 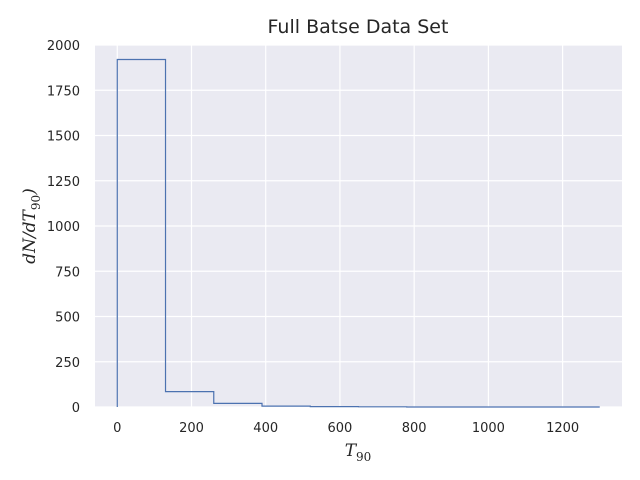 What do you see at coordinates (67, 272) in the screenshot?
I see `y-tick-label: 750` at bounding box center [67, 272].